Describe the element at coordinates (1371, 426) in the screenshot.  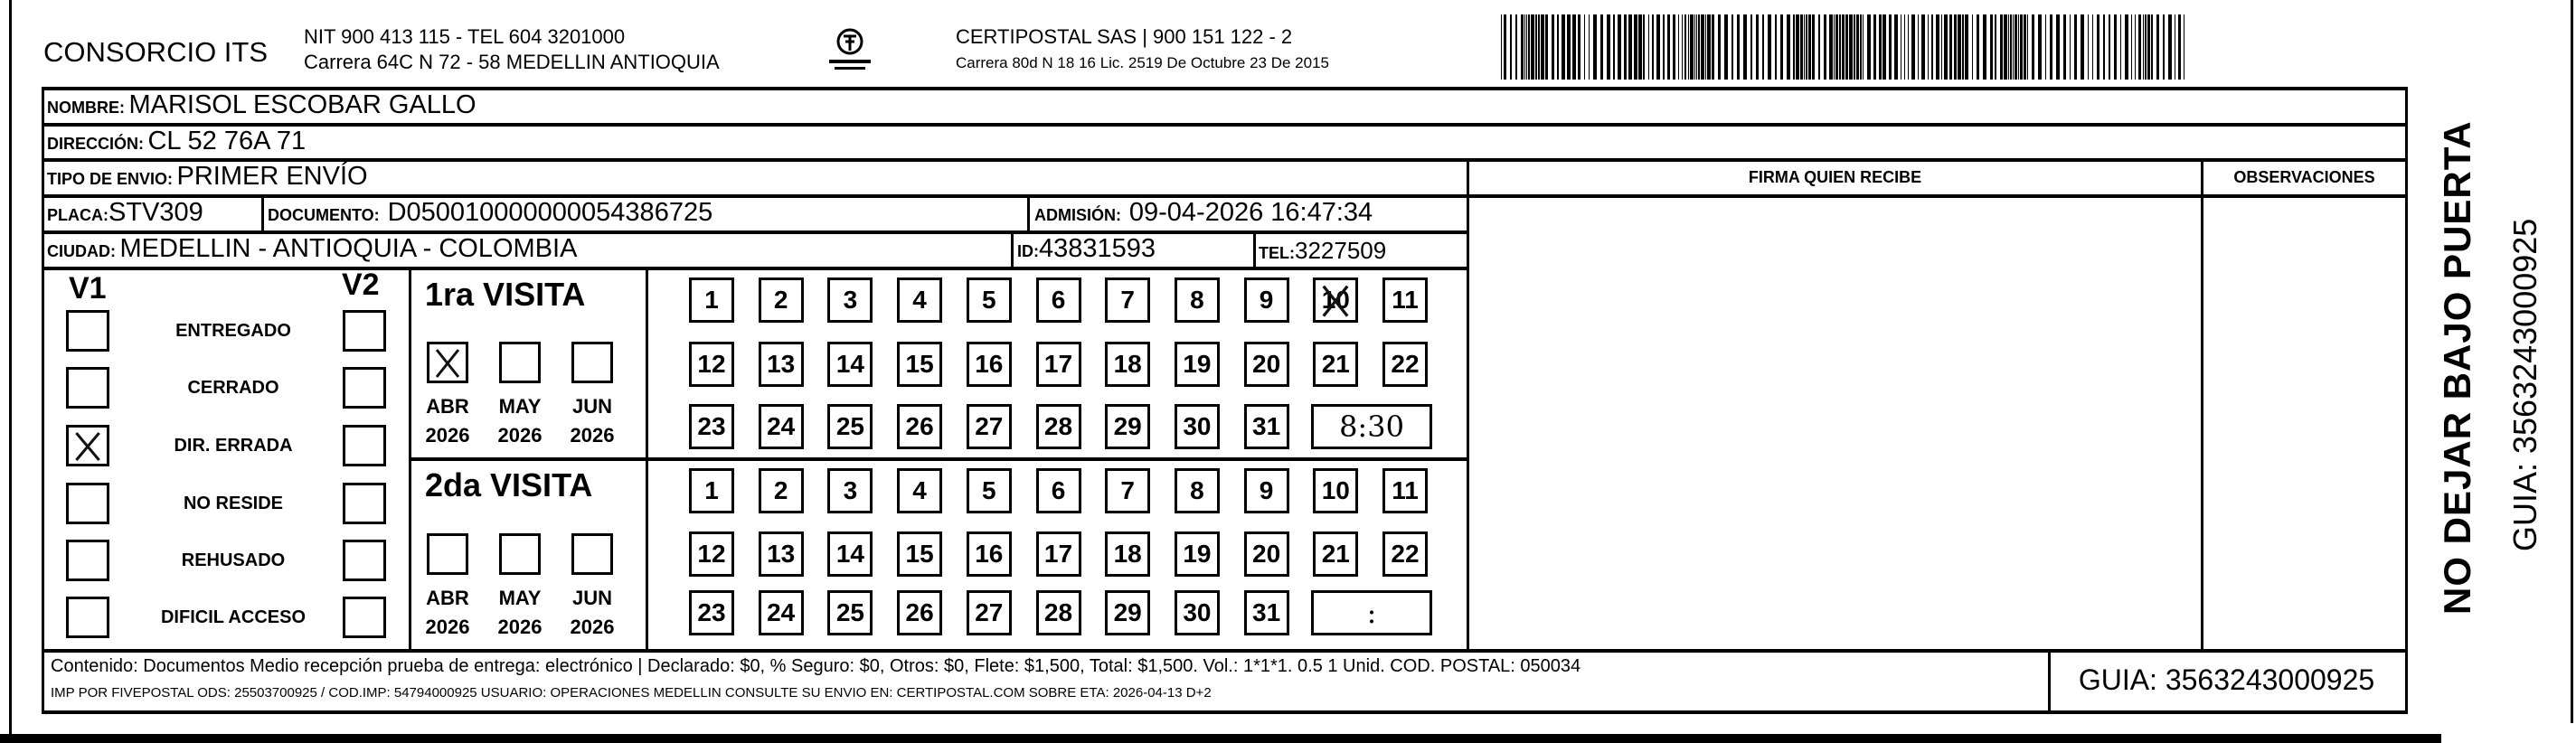
I see `time-box: 8:30` at that location.